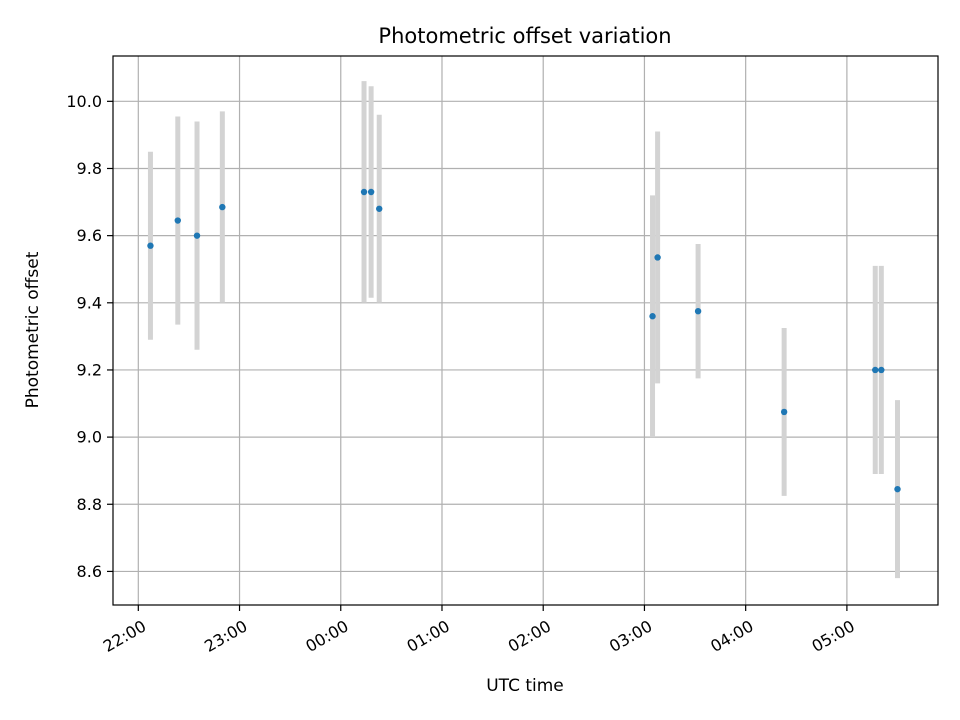 The image size is (960, 720). What do you see at coordinates (89, 369) in the screenshot?
I see `y-tick-label: 9.2` at bounding box center [89, 369].